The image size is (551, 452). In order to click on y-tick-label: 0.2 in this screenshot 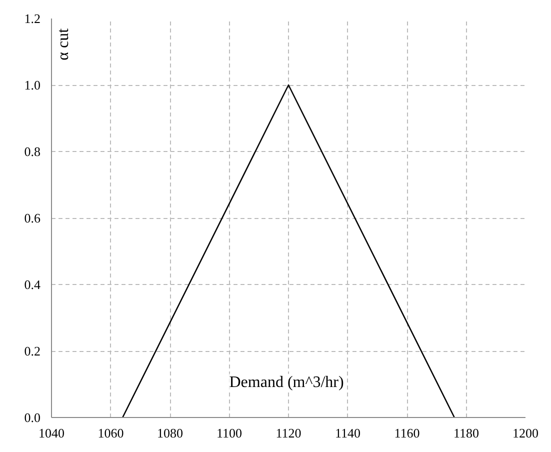, I will do `click(32, 351)`.